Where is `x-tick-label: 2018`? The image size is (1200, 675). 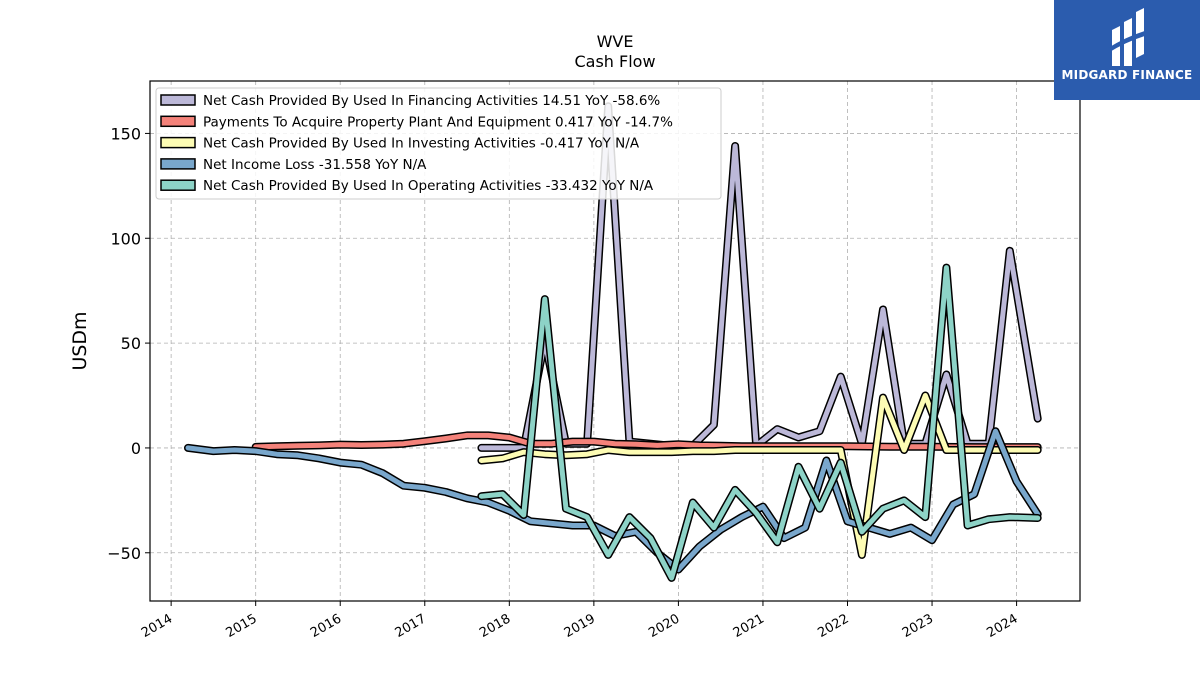 x-tick-label: 2018 is located at coordinates (495, 626).